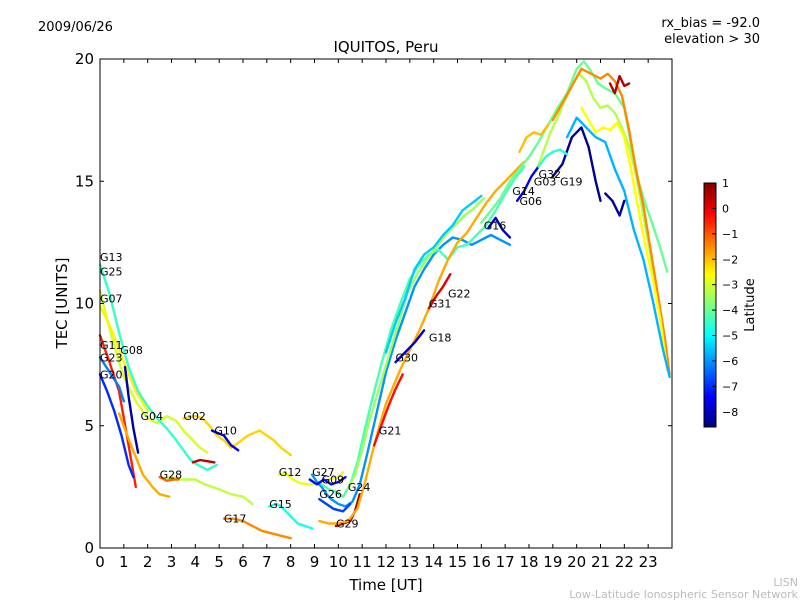  Describe the element at coordinates (111, 374) in the screenshot. I see `satellite-label: G20` at that location.